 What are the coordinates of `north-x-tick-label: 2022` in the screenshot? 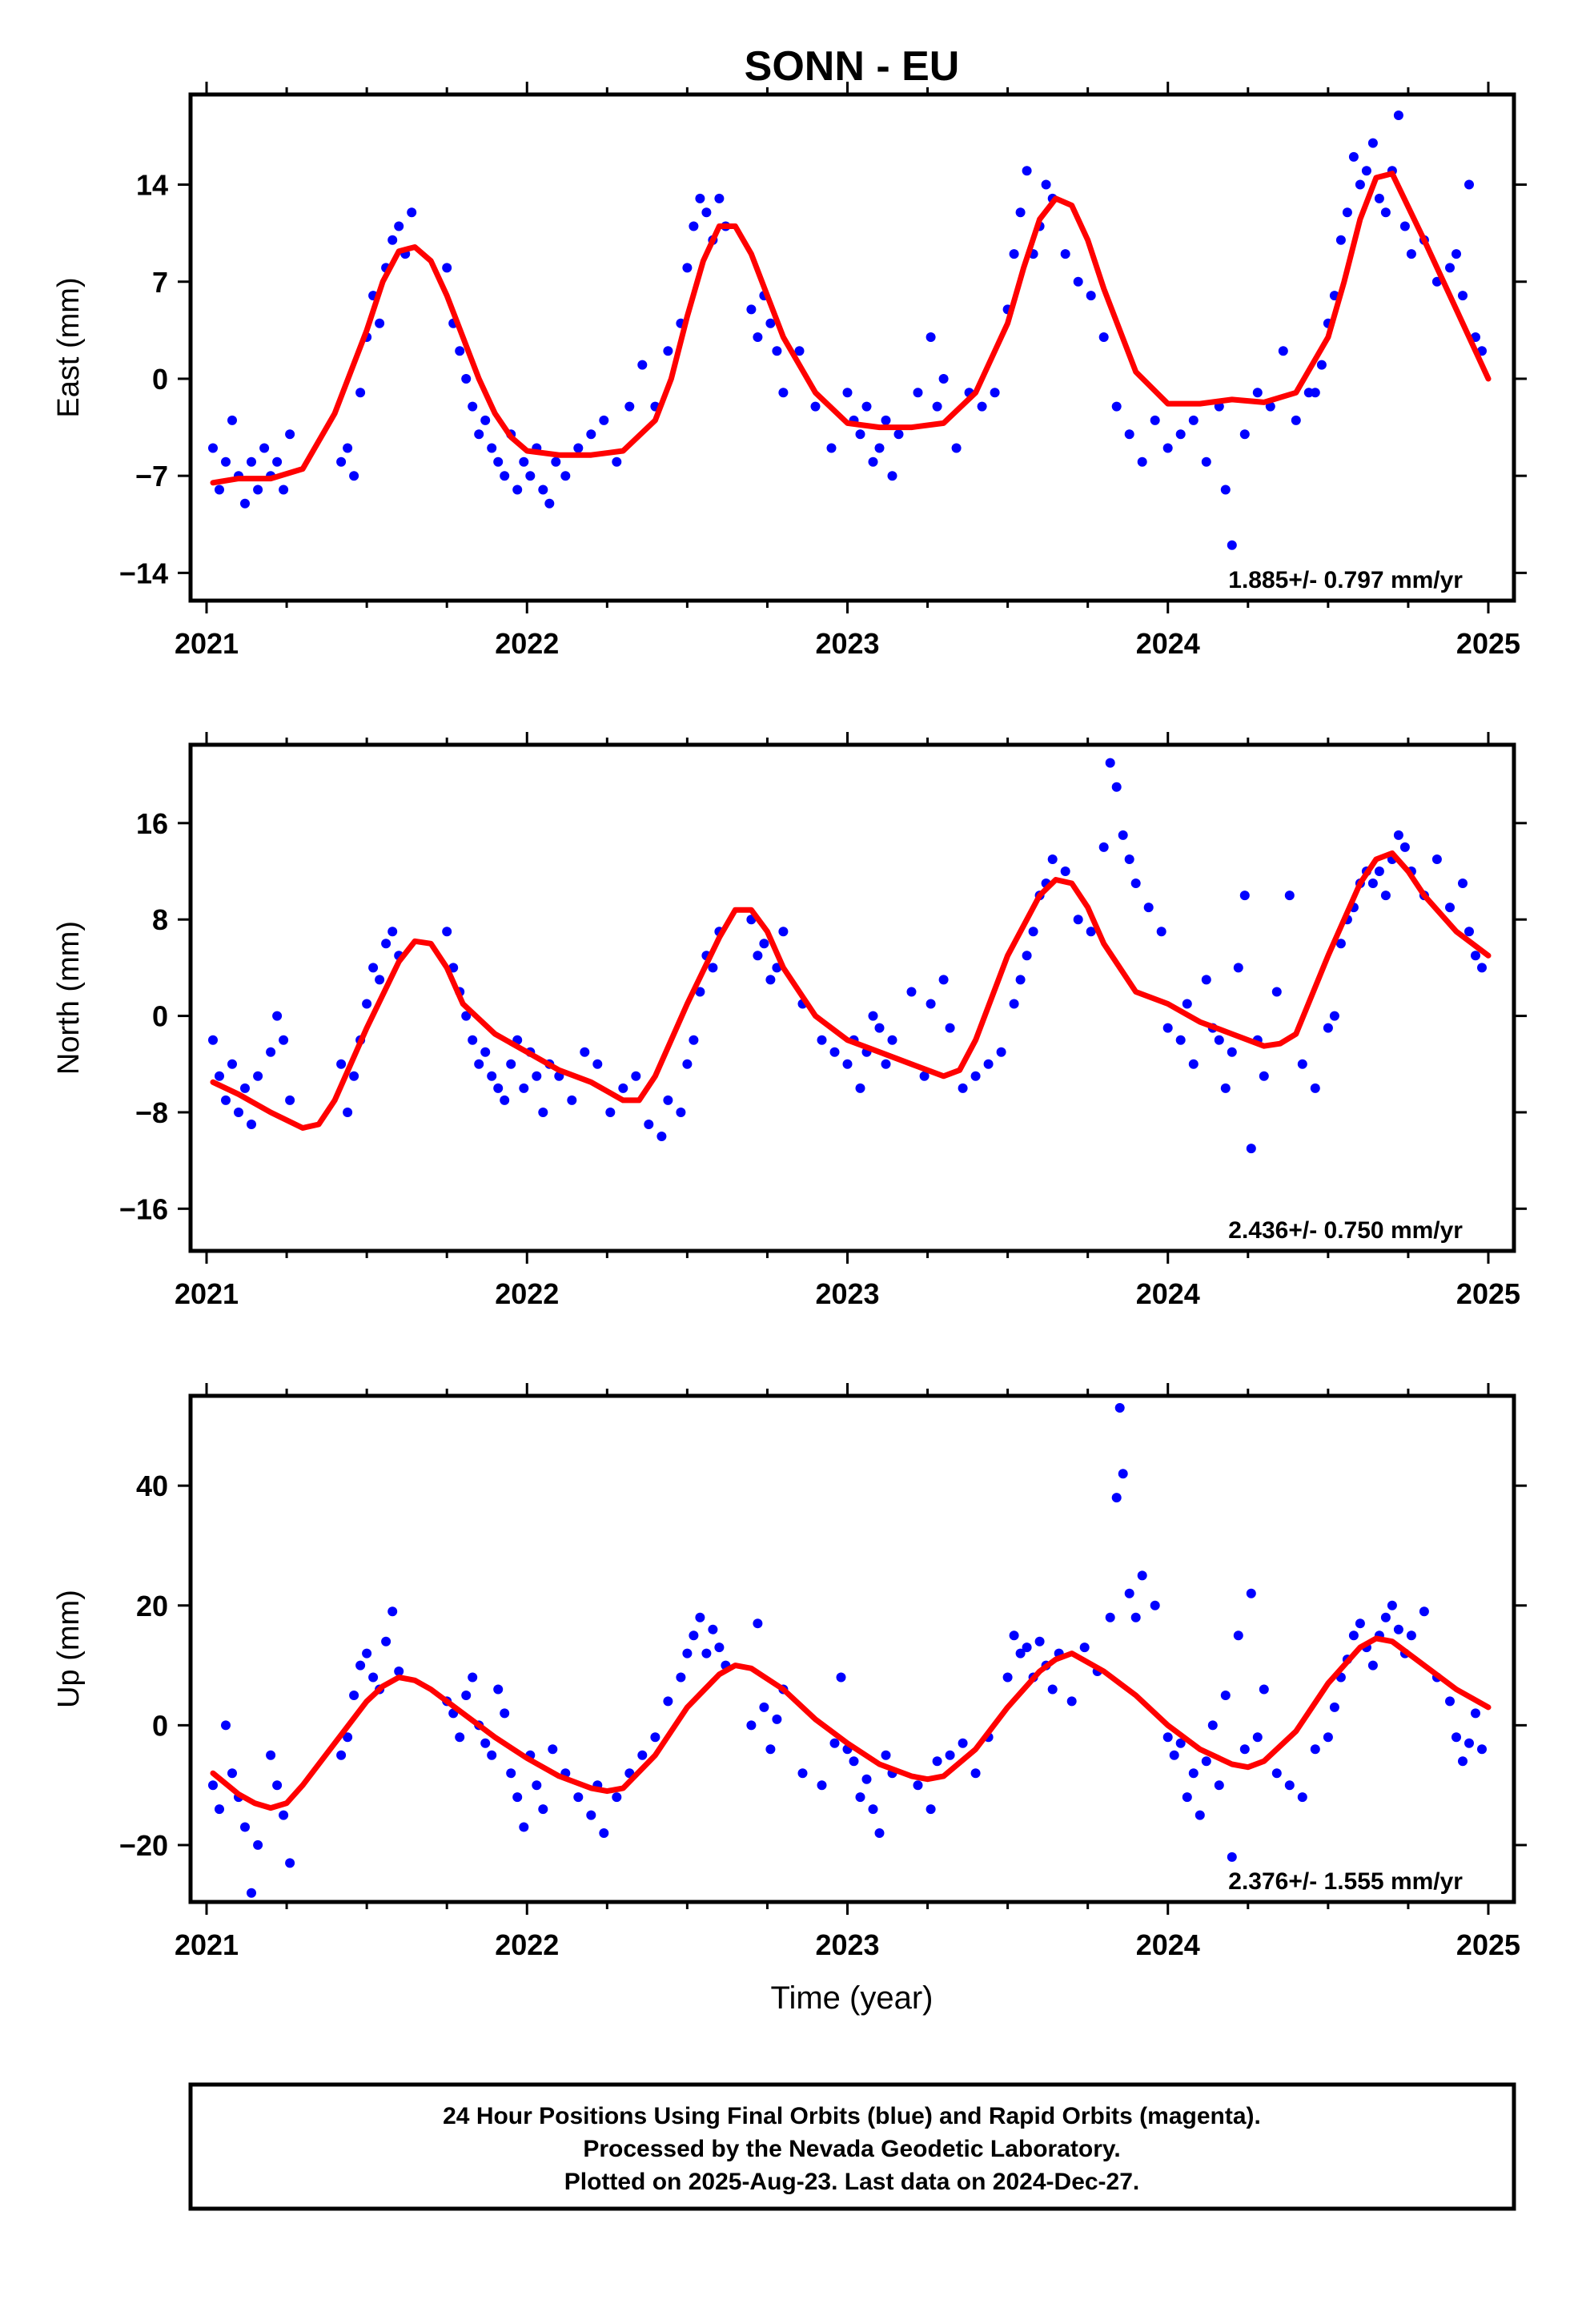 It's located at (527, 1294).